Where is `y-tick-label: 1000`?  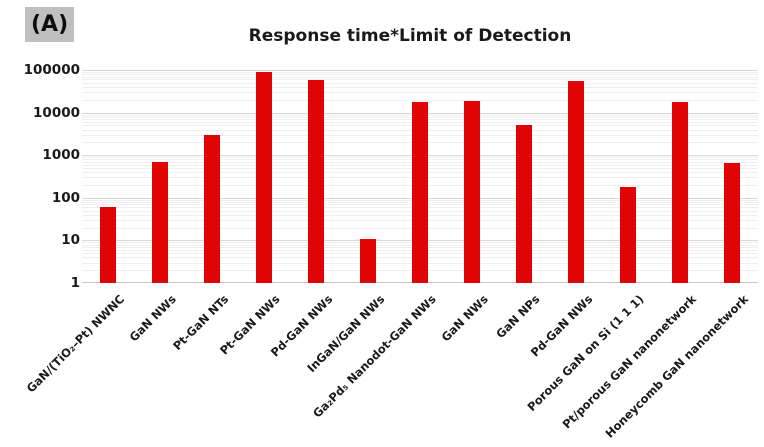 y-tick-label: 1000 is located at coordinates (61, 155).